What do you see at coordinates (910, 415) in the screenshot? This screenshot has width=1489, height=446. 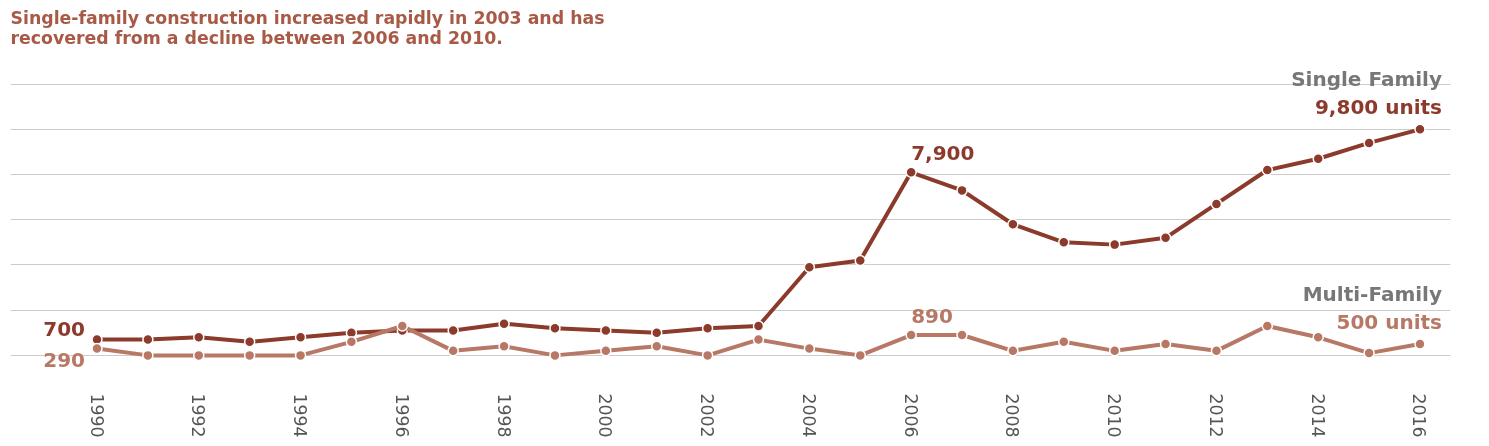 I see `x-tick-label: 2006` at bounding box center [910, 415].